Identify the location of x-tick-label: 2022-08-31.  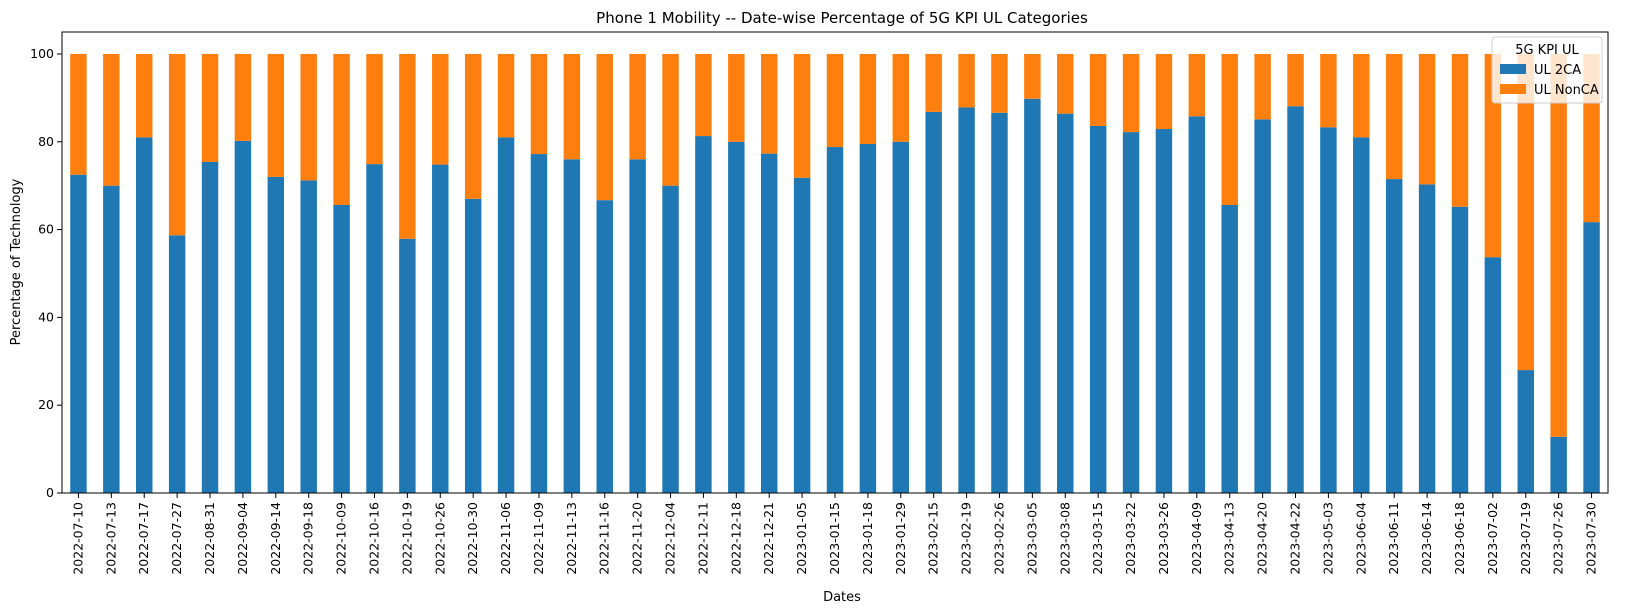
(209, 538).